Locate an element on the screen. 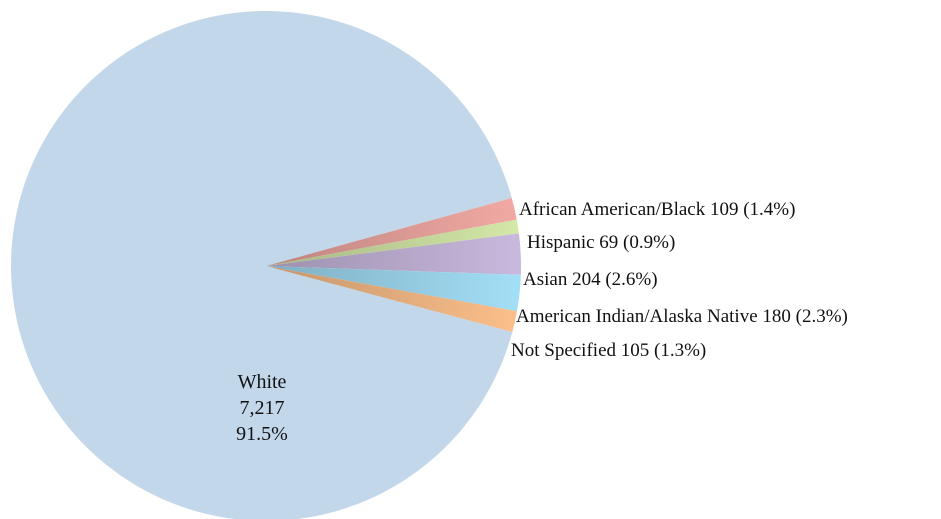 The image size is (941, 519). slice-label-hispanic: Hispanic 69 (0.9%) is located at coordinates (601, 242).